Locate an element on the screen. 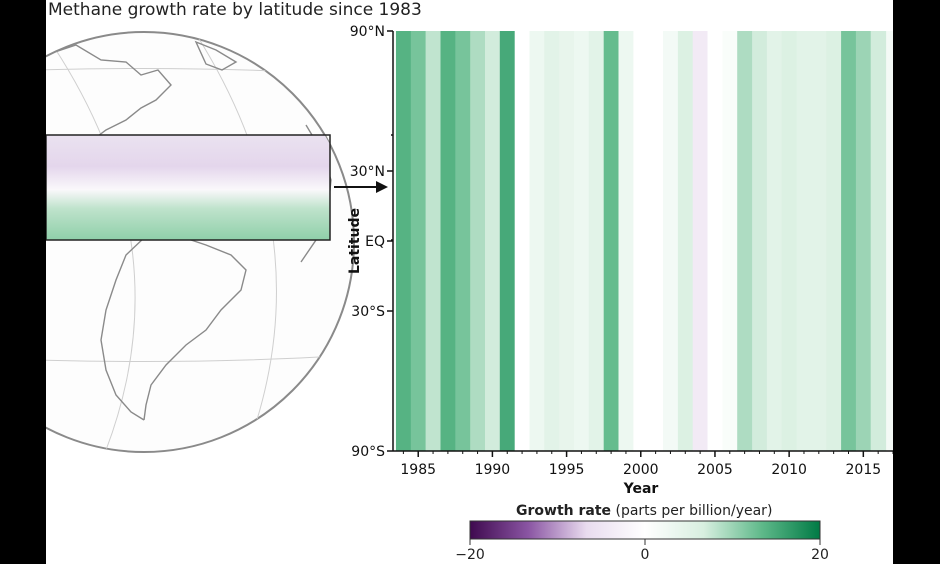 The height and width of the screenshot is (564, 940). colorbar-title: Growth rate (parts per billion/year) is located at coordinates (644, 511).